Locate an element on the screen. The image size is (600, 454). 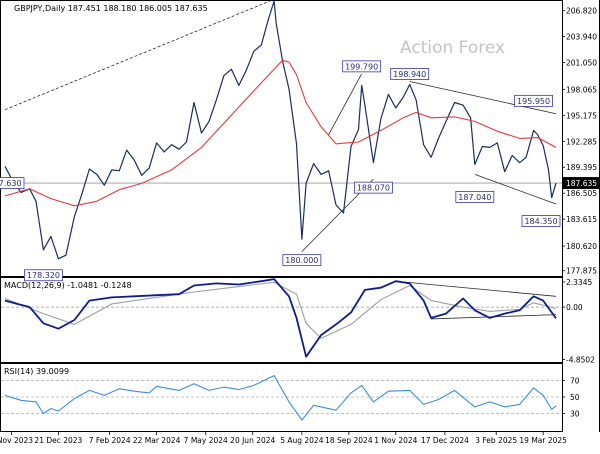
x-tick-label: 21 Dec 2023 is located at coordinates (58, 440).